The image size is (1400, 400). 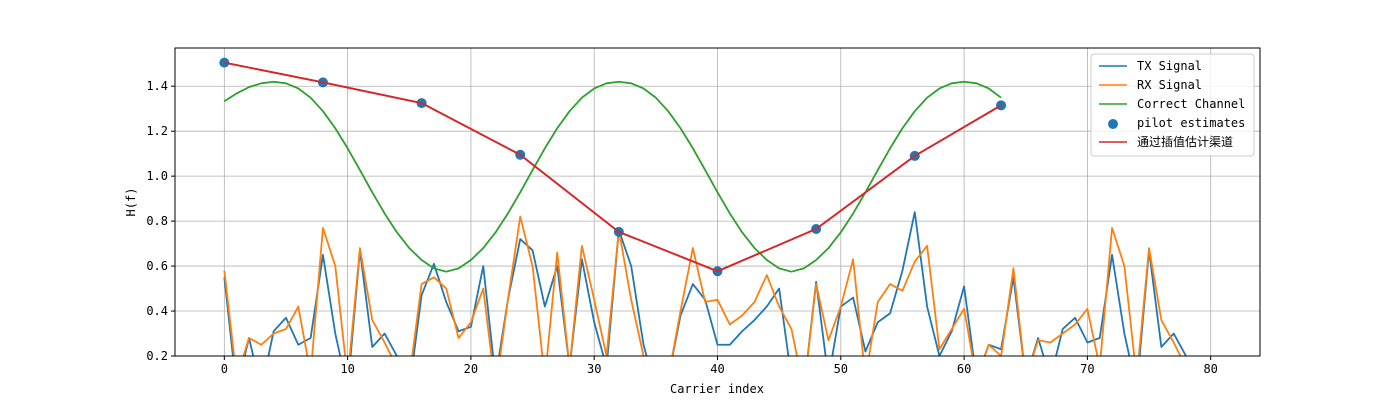 I want to click on legend-label-tx-signal: TX Signal, so click(x=1169, y=66).